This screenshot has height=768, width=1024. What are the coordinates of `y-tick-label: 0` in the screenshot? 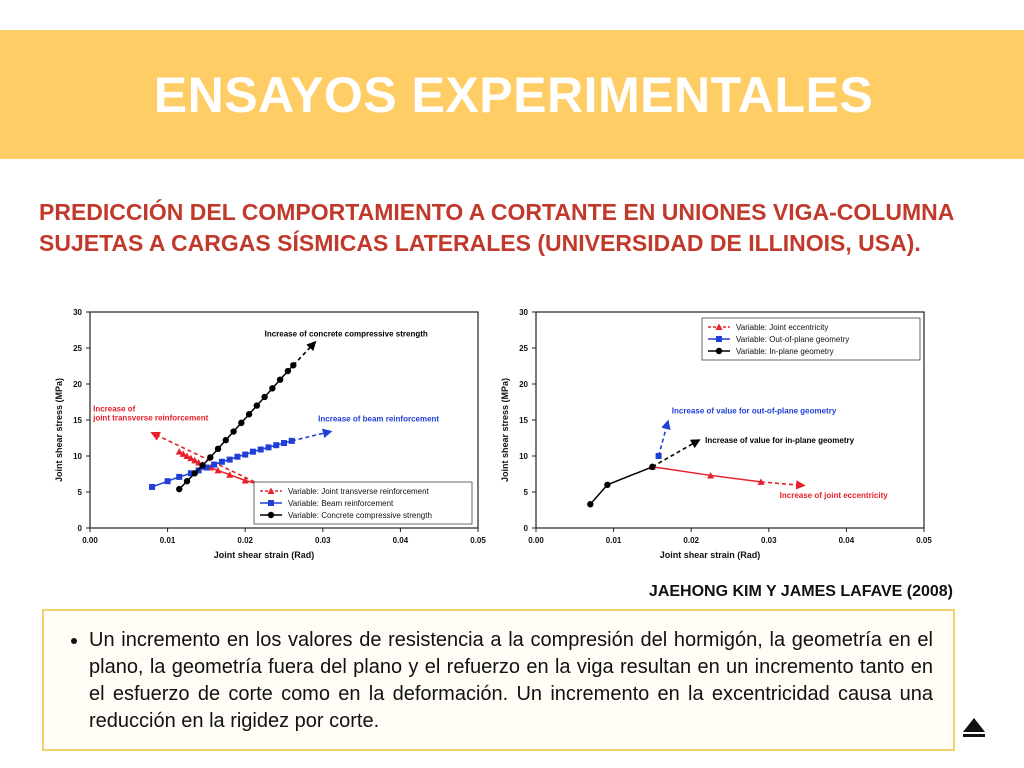 It's located at (80, 528).